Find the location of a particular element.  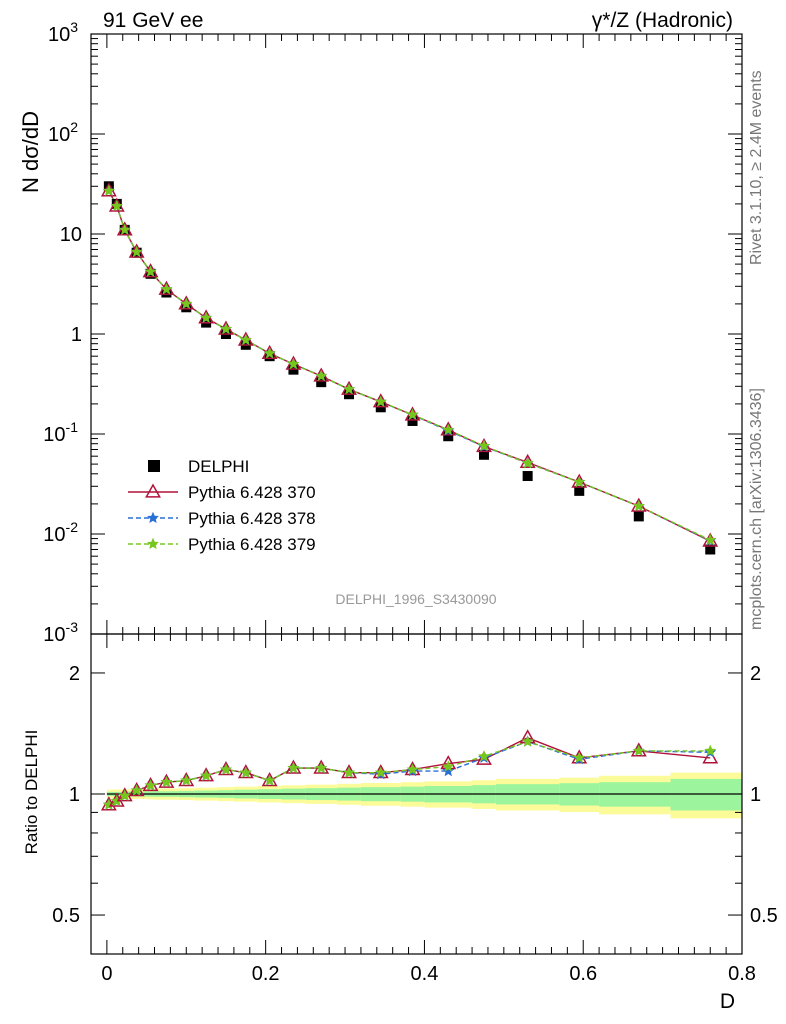

ratio-y-tick-label: 0.5 is located at coordinates (66, 916).